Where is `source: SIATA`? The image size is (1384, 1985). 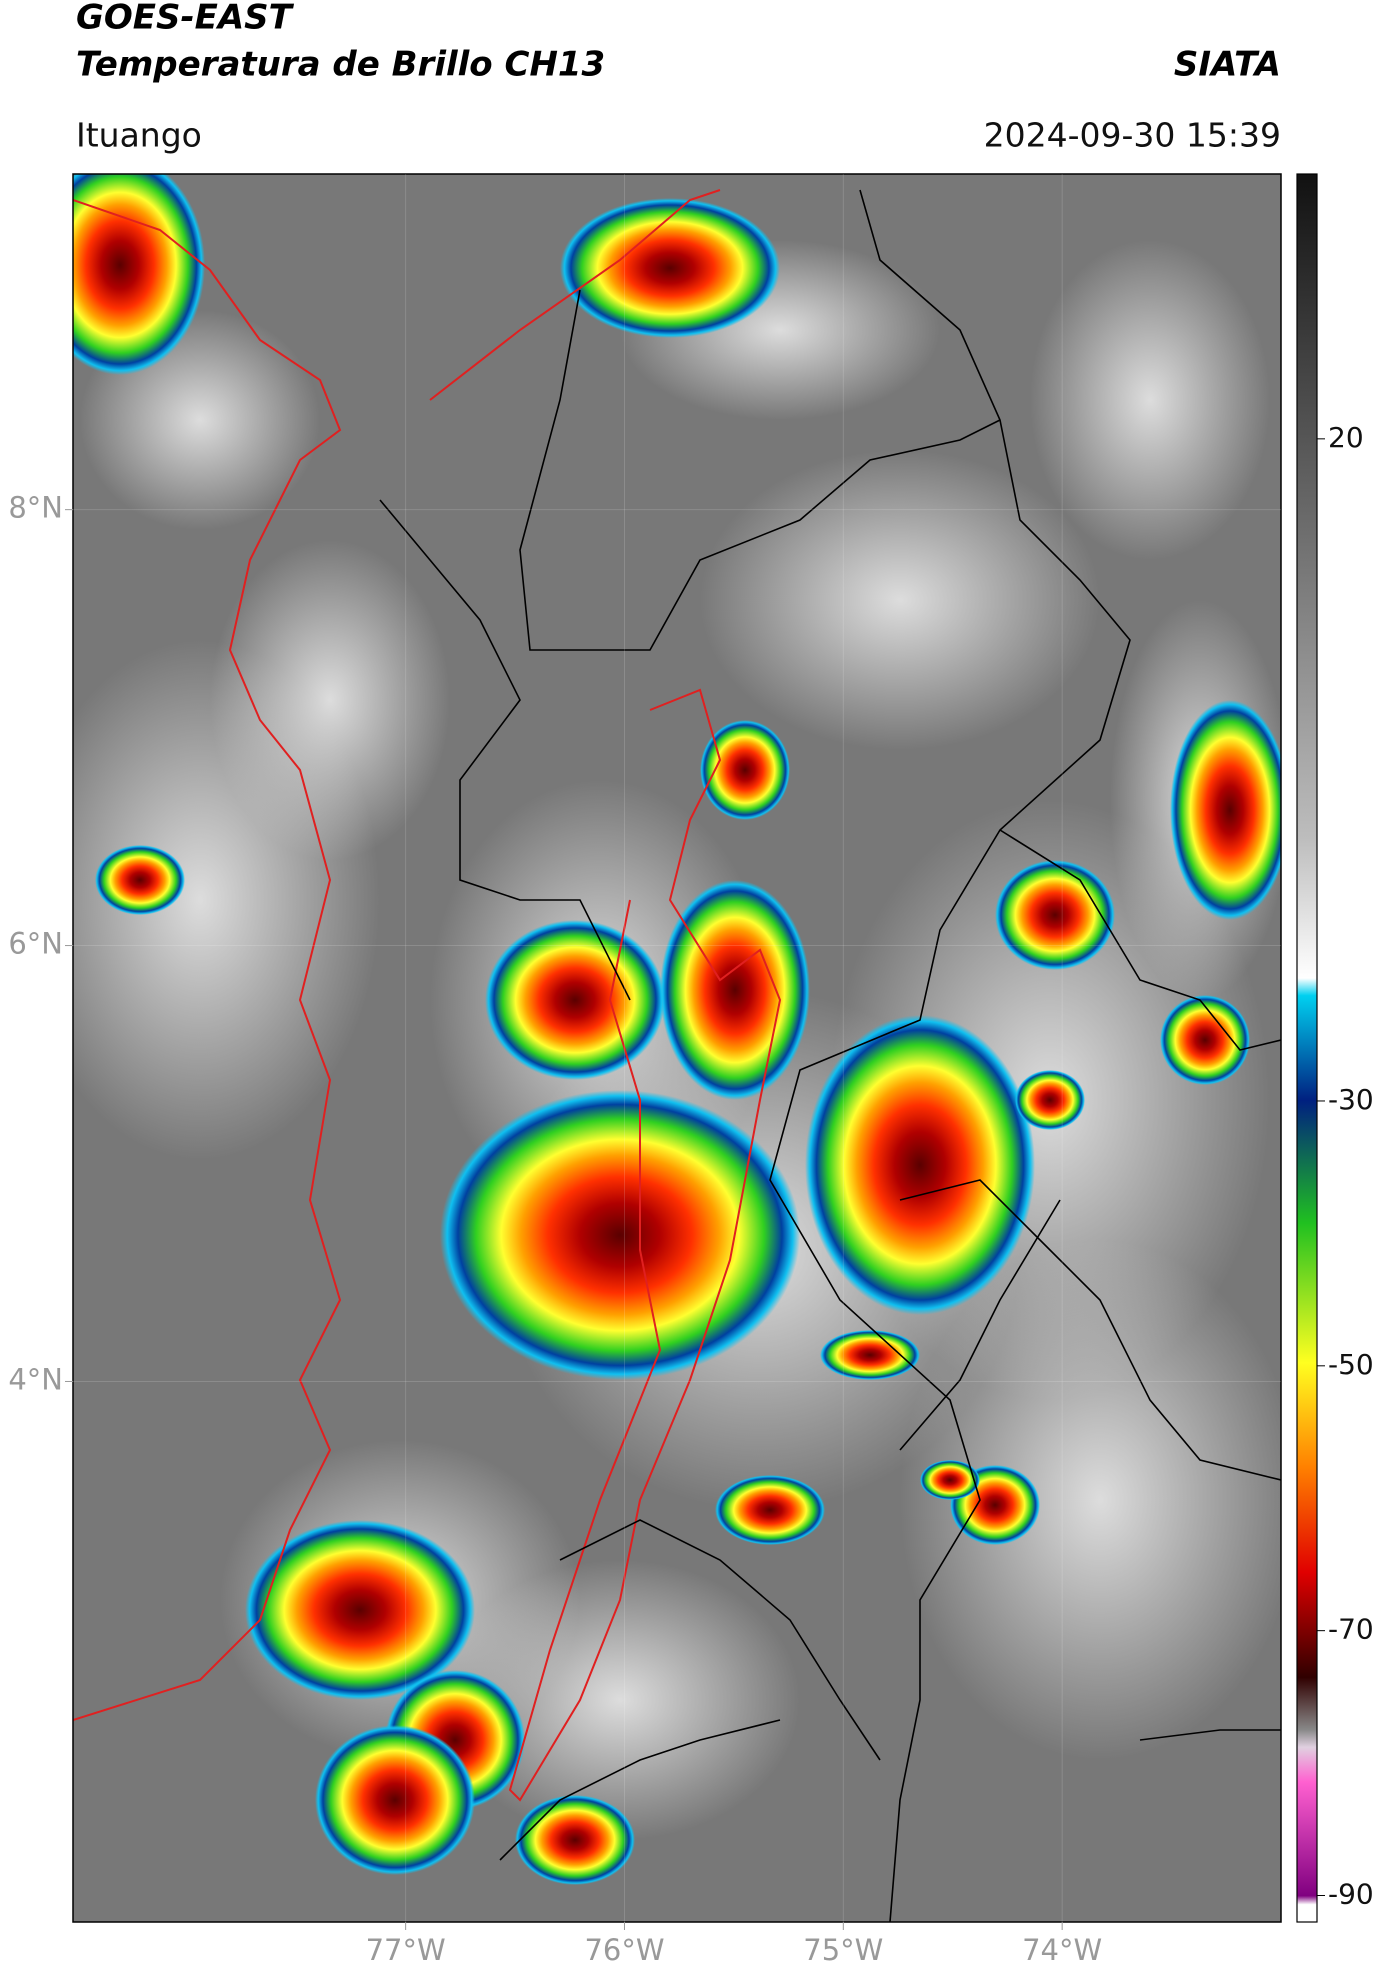
source: SIATA is located at coordinates (1227, 65).